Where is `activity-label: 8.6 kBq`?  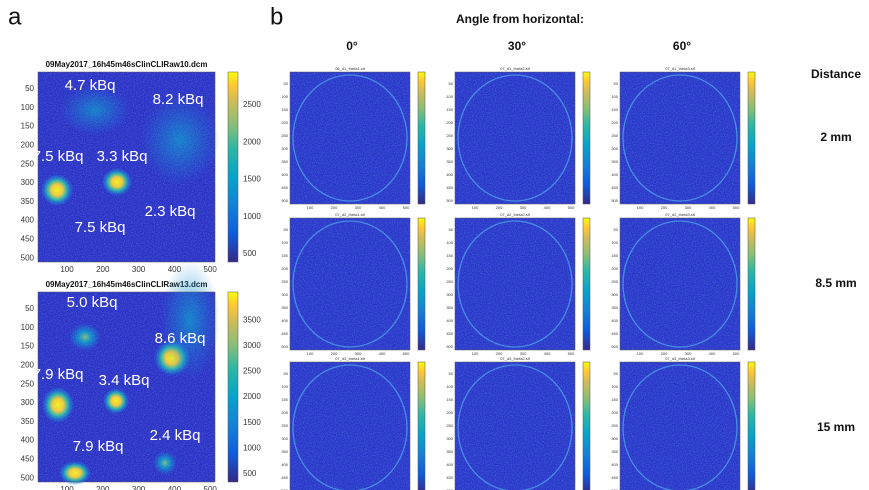 activity-label: 8.6 kBq is located at coordinates (180, 338).